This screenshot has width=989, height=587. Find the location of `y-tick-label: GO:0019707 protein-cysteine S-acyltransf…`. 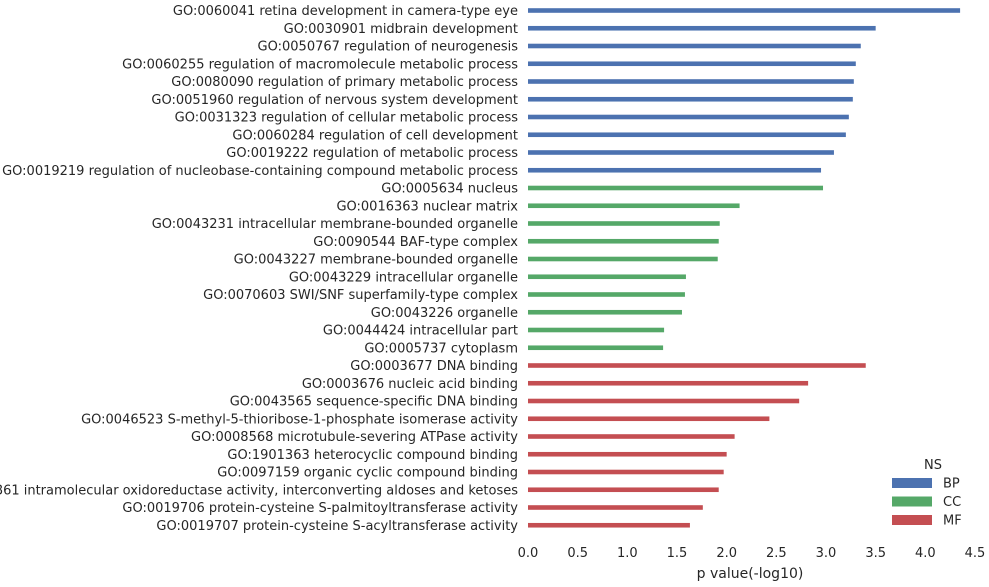

y-tick-label: GO:0019707 protein-cysteine S-acyltransf… is located at coordinates (337, 526).